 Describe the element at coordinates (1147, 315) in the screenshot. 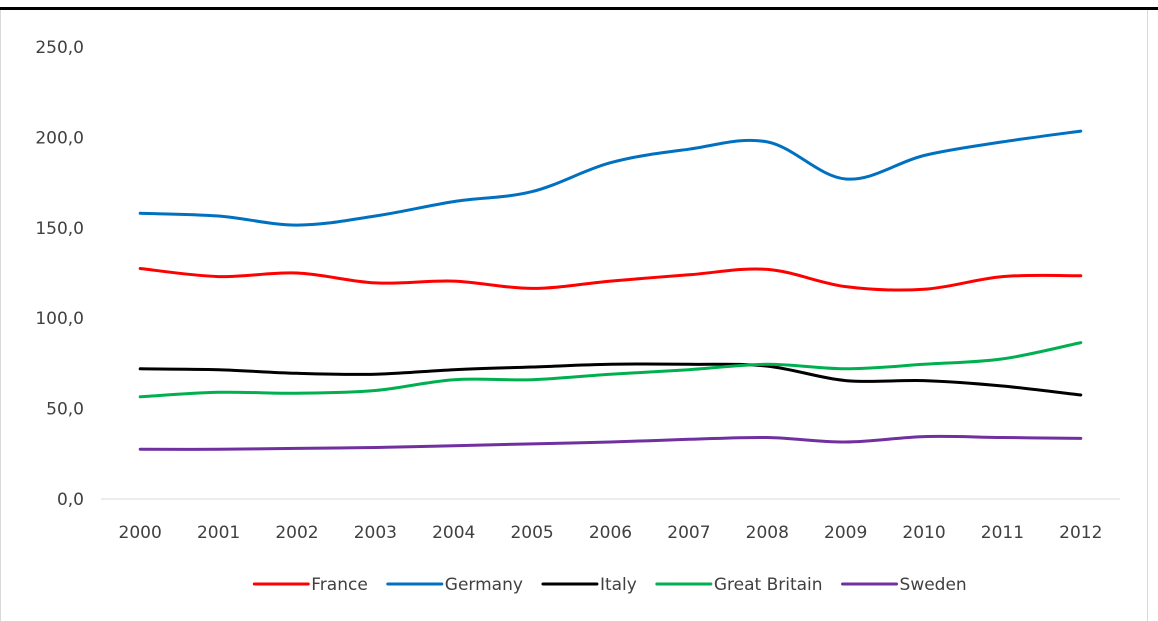

I see `frame-right-border` at that location.